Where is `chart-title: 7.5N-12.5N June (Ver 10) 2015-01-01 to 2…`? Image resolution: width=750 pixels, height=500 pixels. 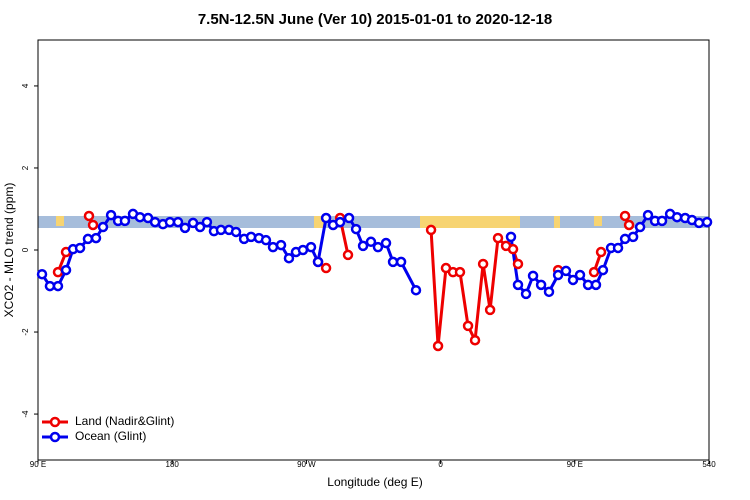
chart-title: 7.5N-12.5N June (Ver 10) 2015-01-01 to 2… is located at coordinates (375, 19).